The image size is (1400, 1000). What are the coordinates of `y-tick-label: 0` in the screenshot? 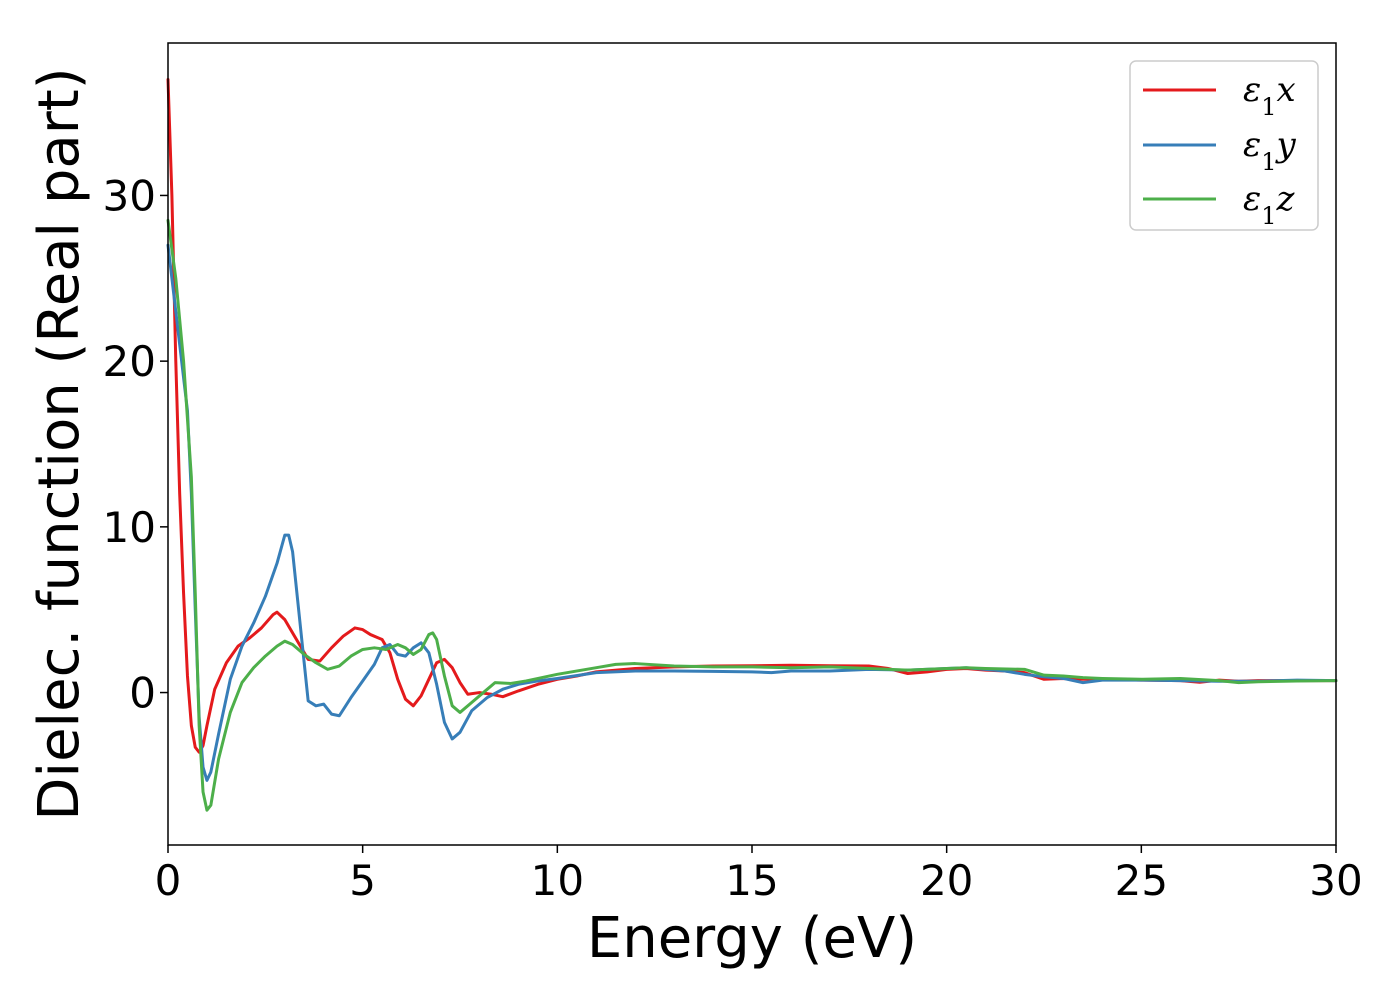 It's located at (142, 693).